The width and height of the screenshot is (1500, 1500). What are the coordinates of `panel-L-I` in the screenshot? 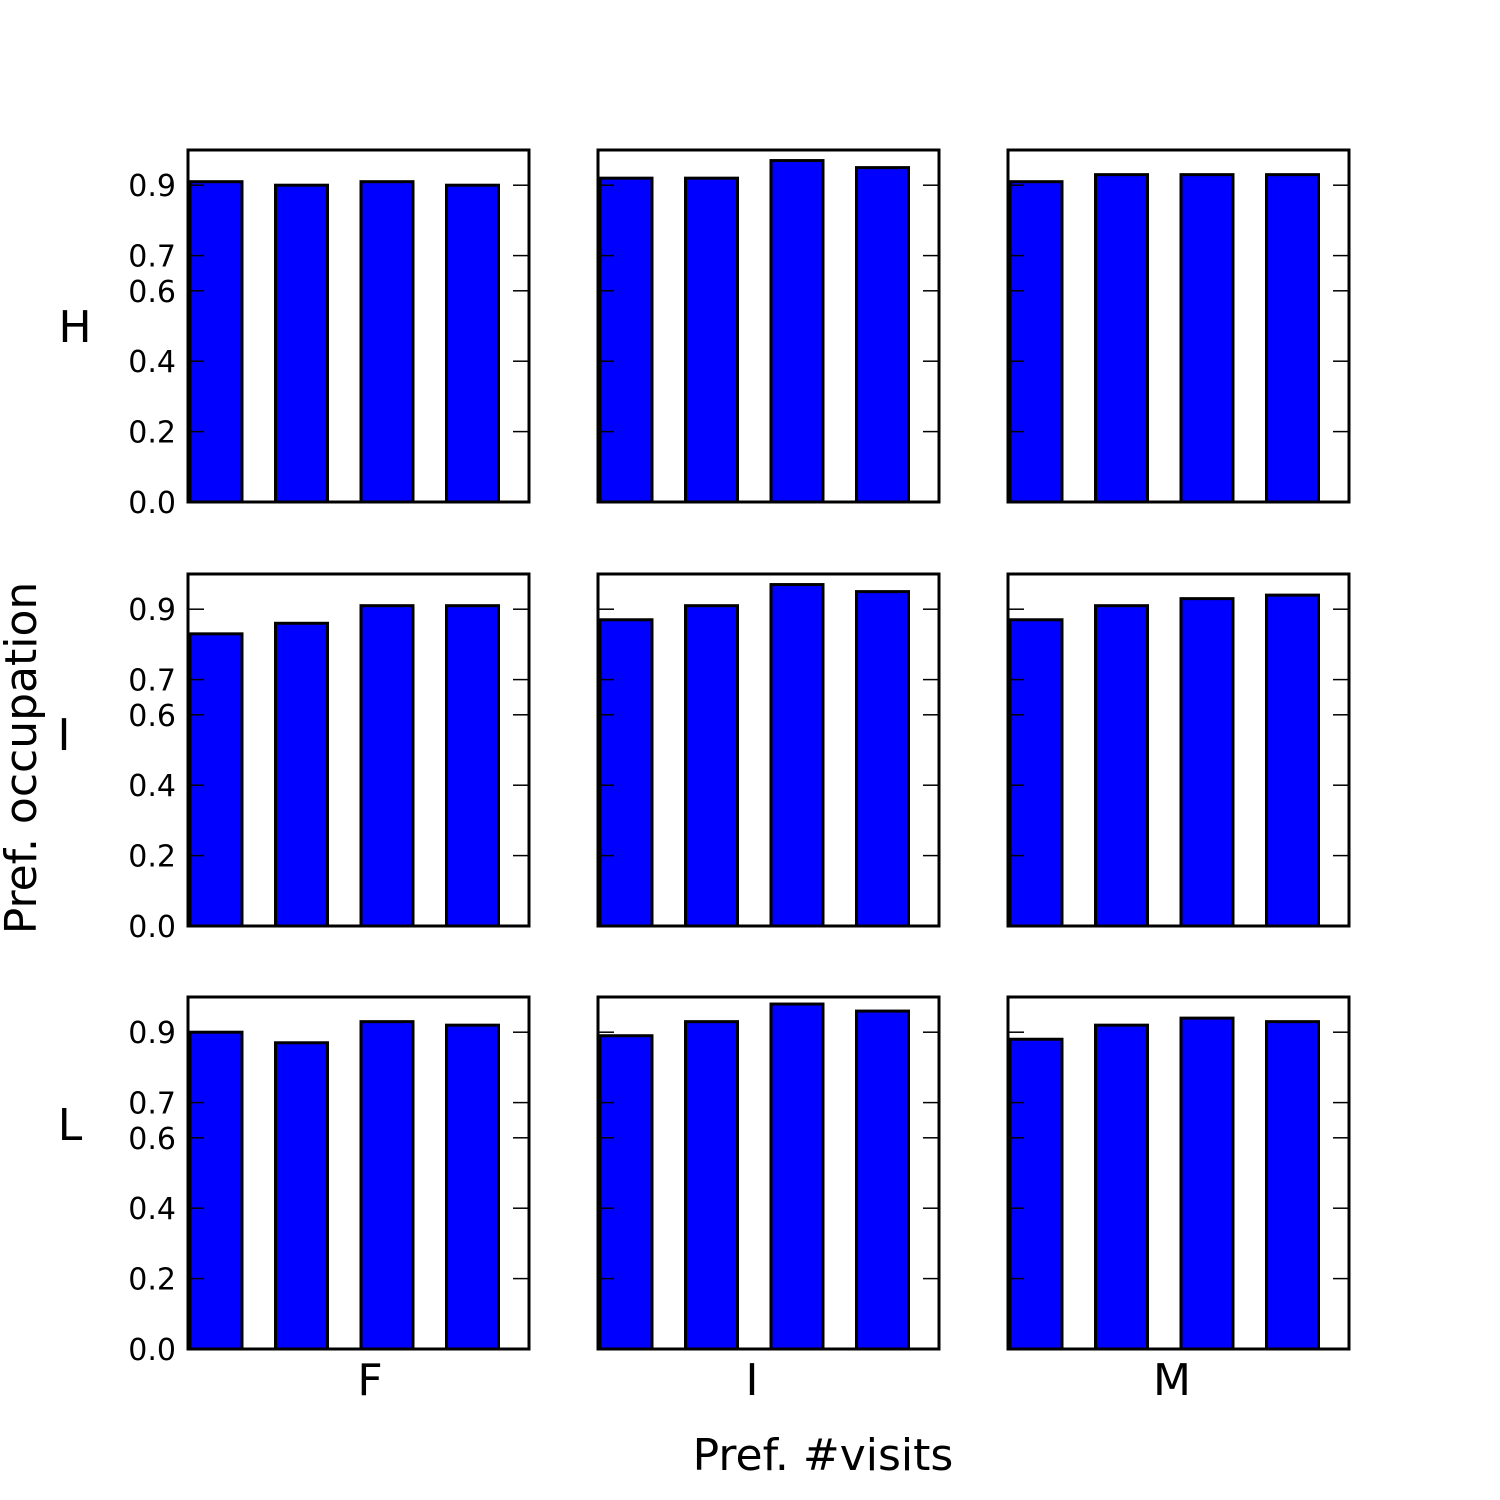 It's located at (768, 1173).